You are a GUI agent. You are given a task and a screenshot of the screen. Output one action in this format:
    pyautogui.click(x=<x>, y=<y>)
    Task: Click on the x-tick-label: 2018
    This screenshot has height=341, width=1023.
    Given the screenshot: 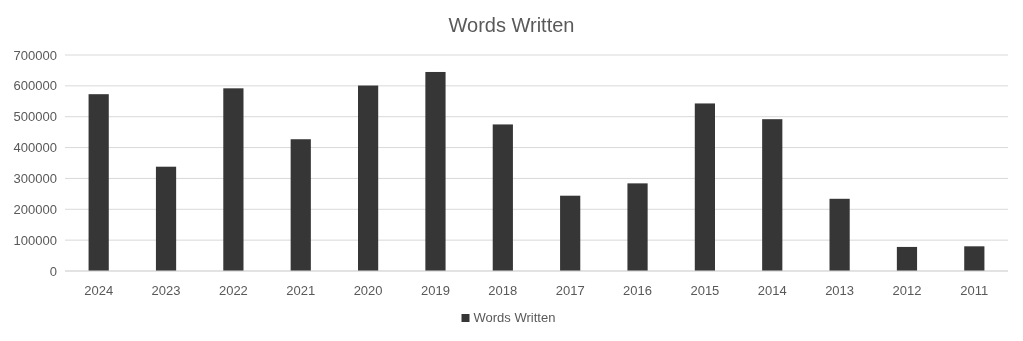 What is the action you would take?
    pyautogui.click(x=503, y=290)
    